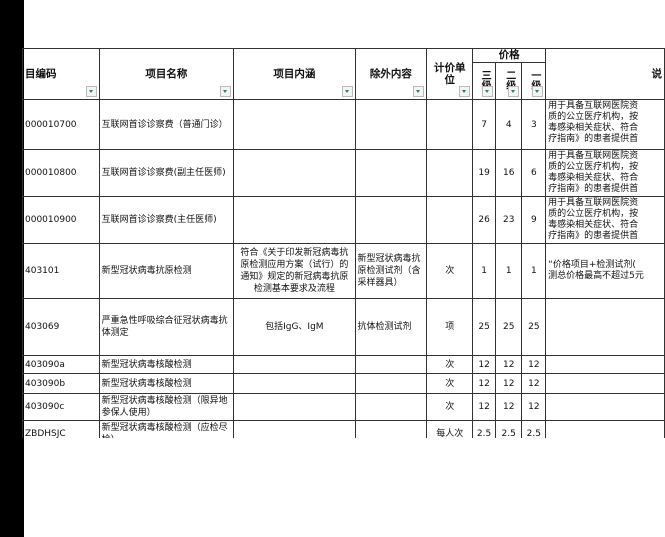 Image resolution: width=665 pixels, height=537 pixels. I want to click on cell-price-level-3: 2.5, so click(484, 429).